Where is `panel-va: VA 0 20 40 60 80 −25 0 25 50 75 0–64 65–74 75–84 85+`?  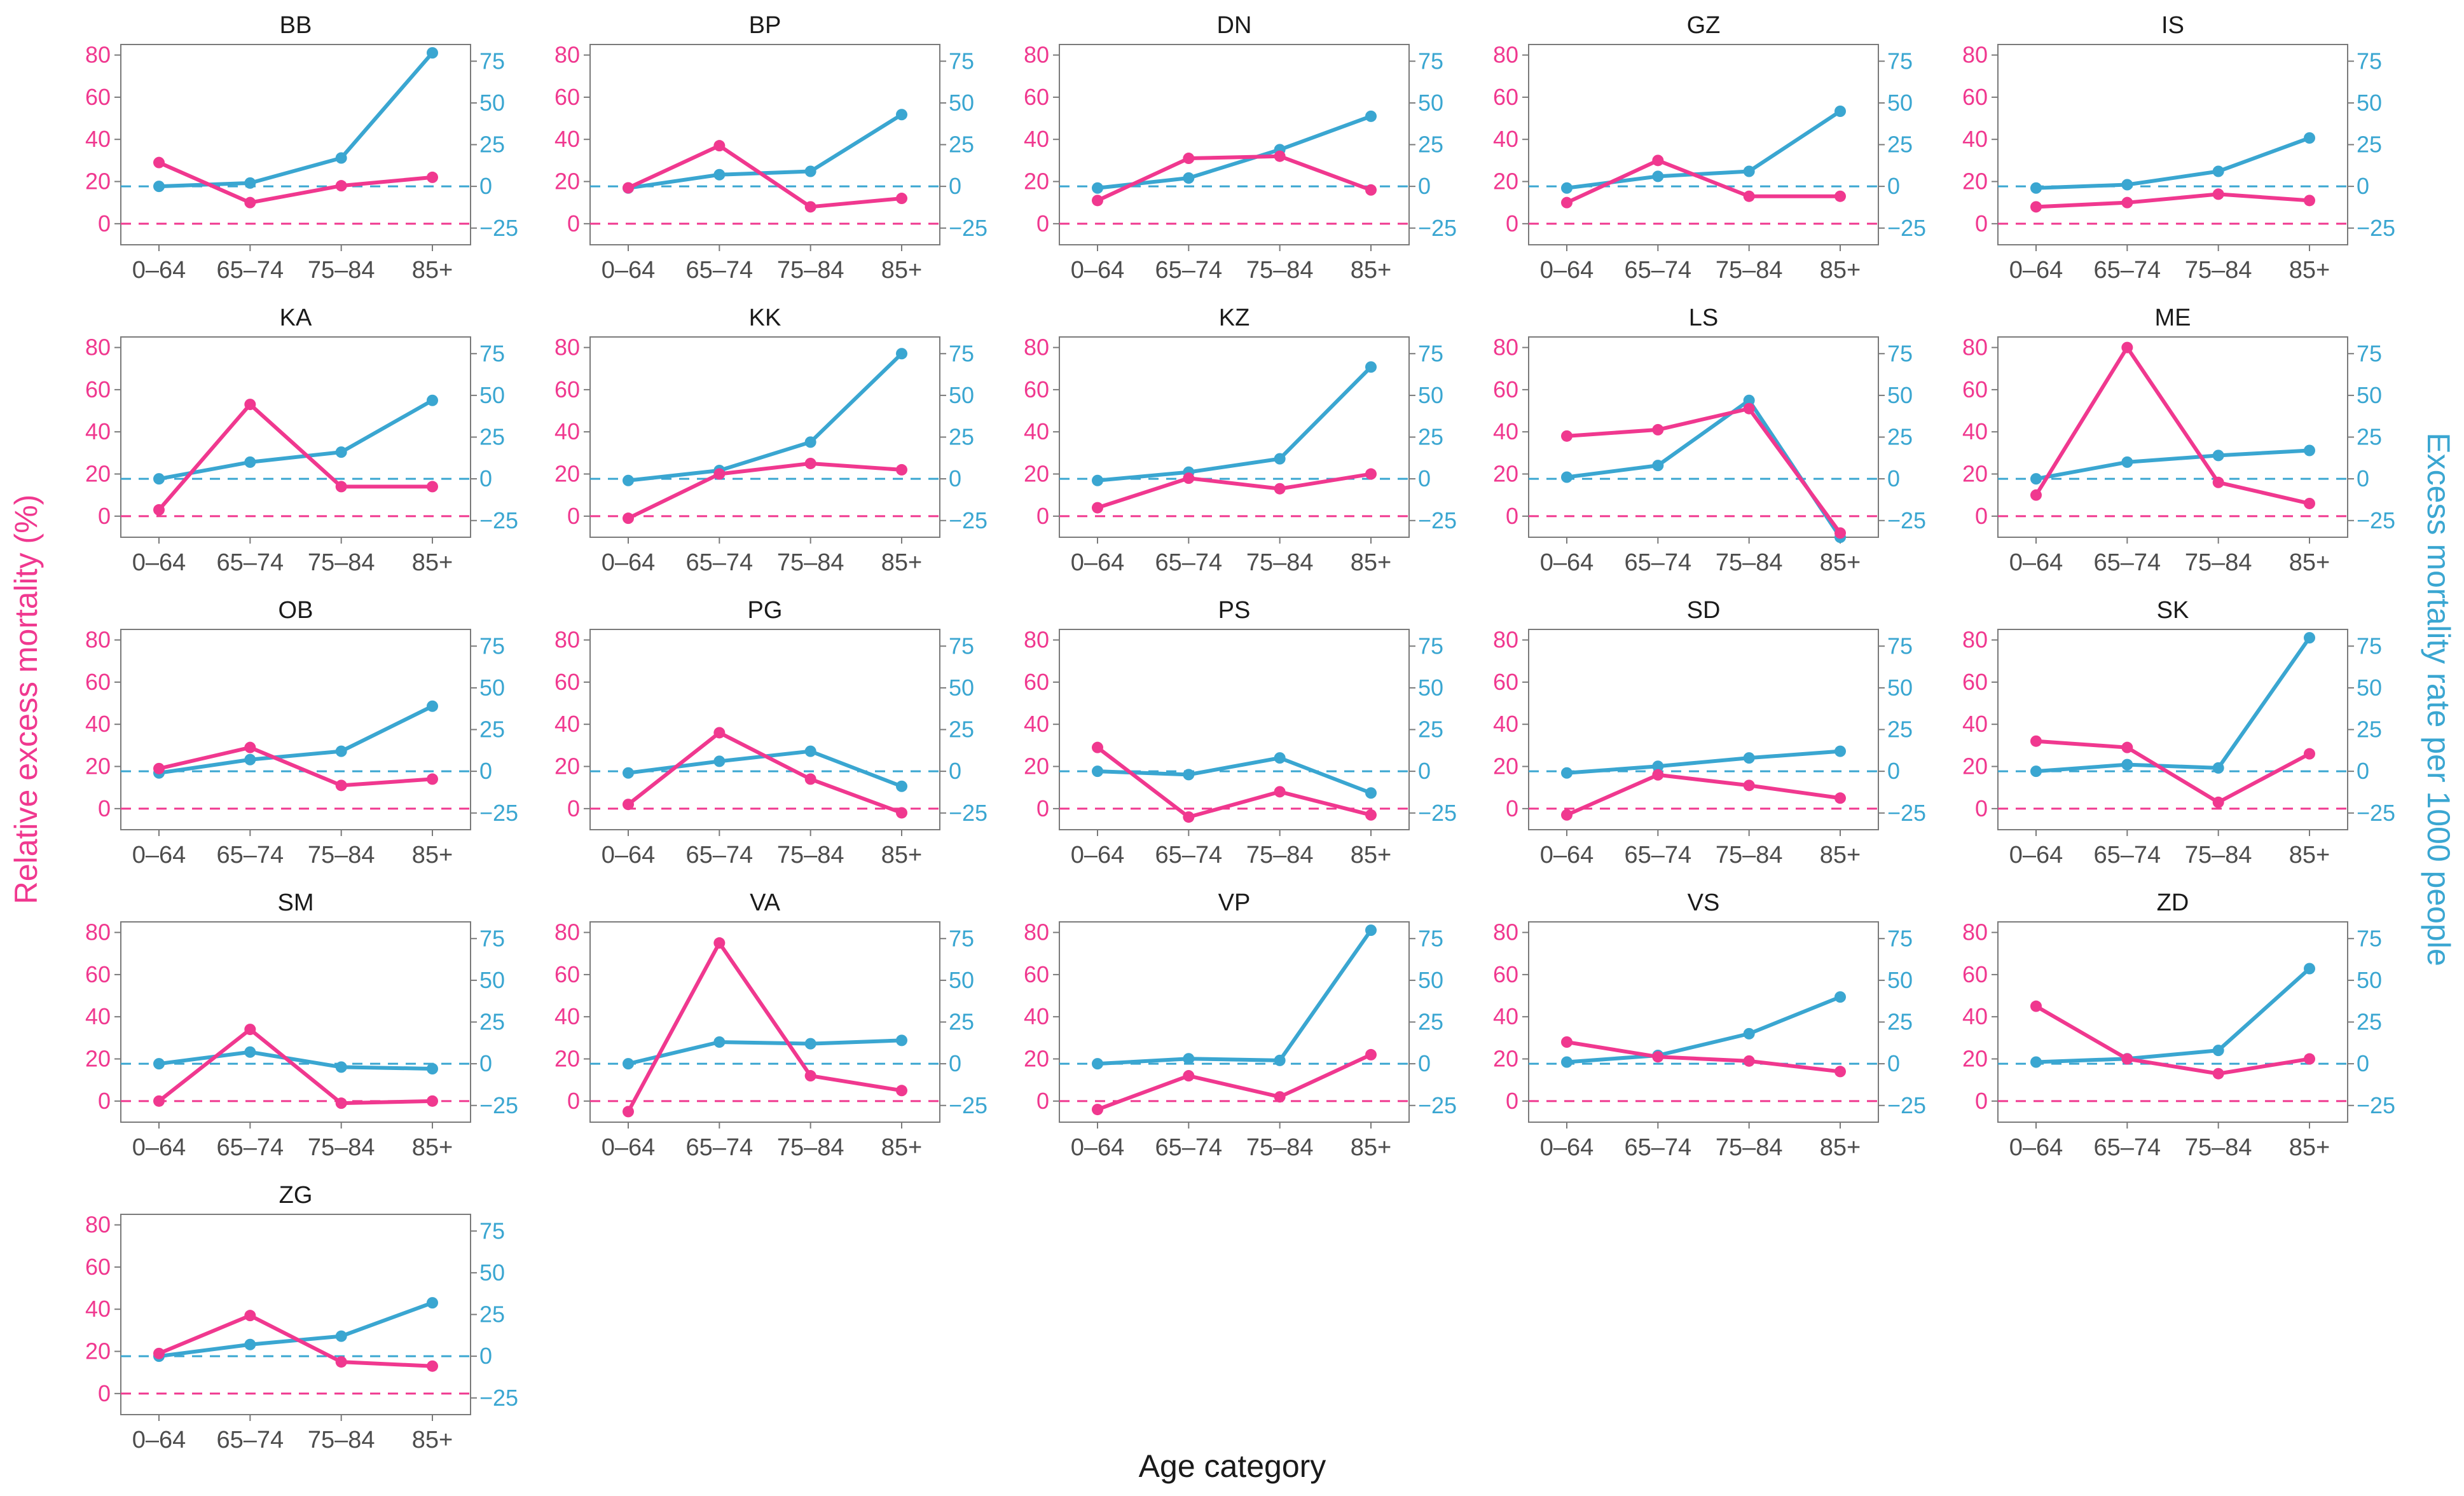 panel-va: VA 0 20 40 60 80 −25 0 25 50 75 0–64 65–74 75–84 85+ is located at coordinates (771, 1025).